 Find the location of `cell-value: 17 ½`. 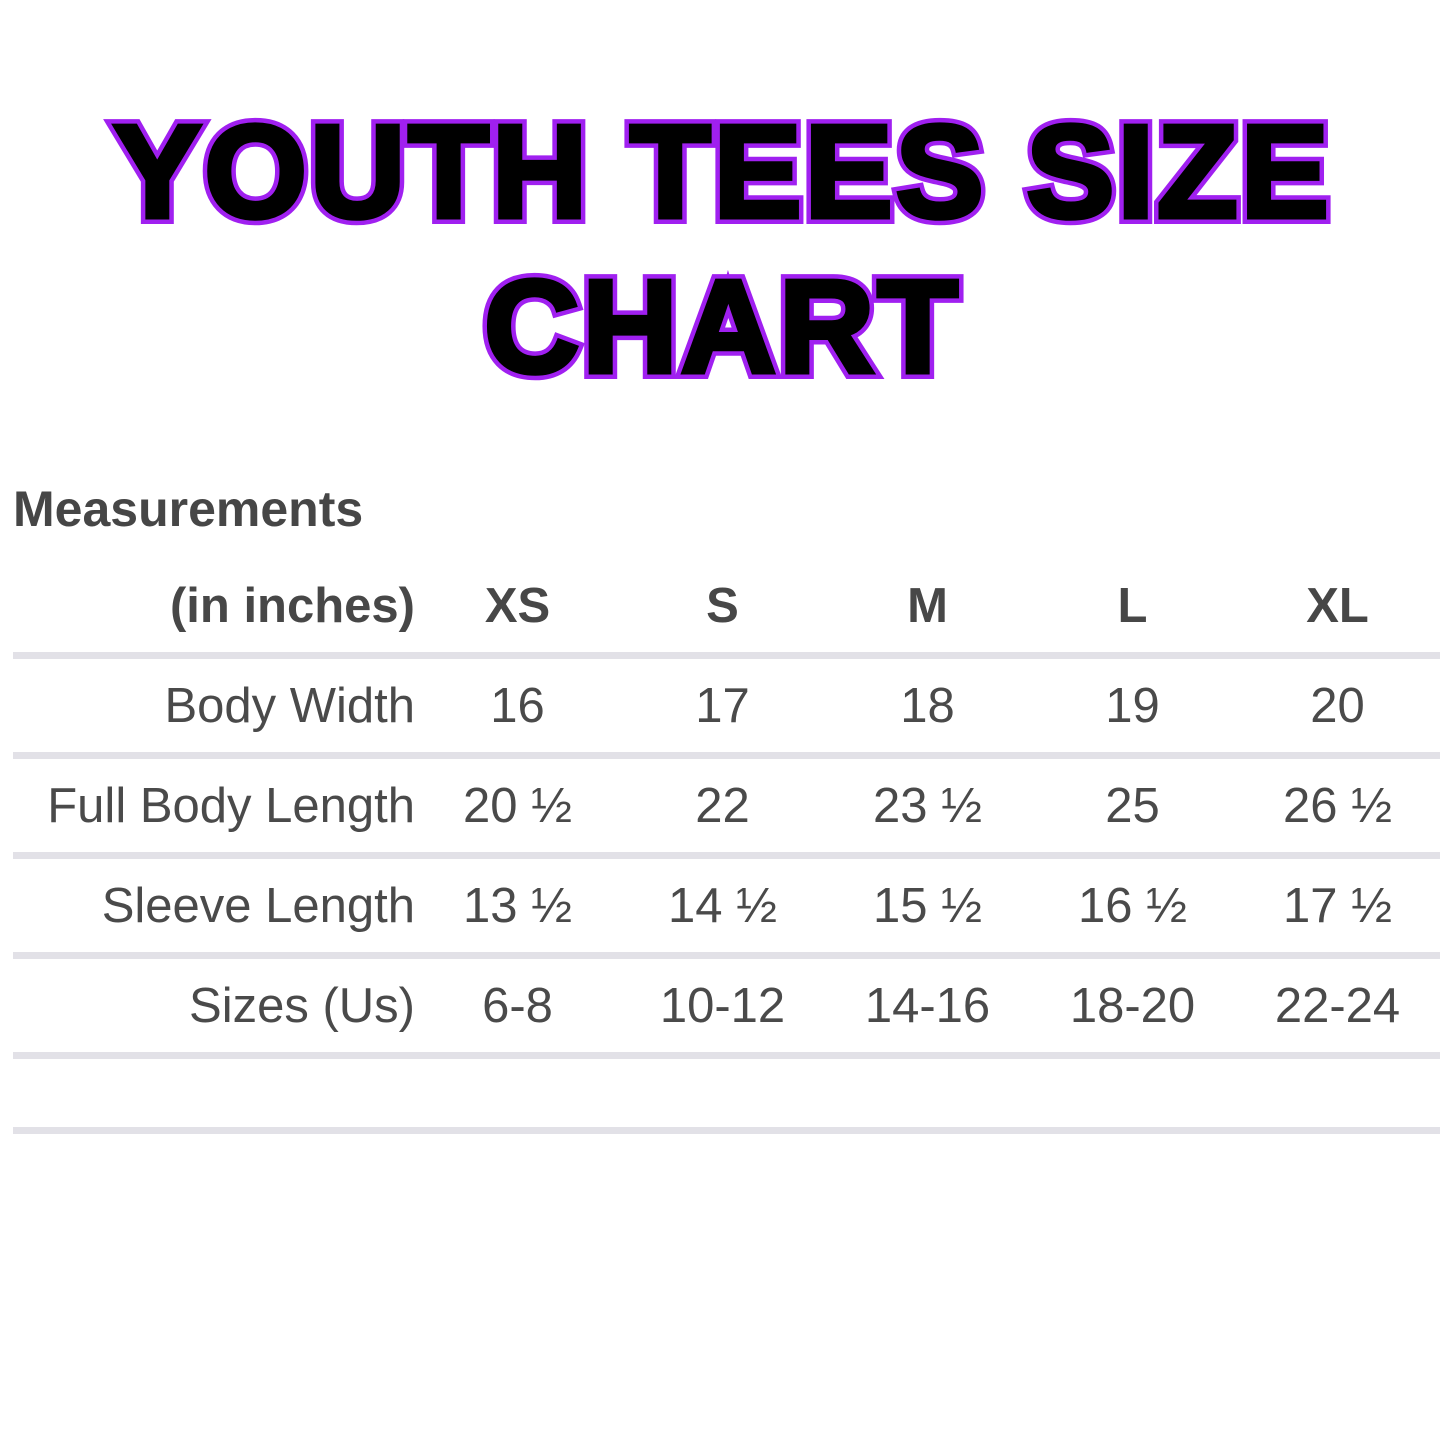

cell-value: 17 ½ is located at coordinates (1337, 907).